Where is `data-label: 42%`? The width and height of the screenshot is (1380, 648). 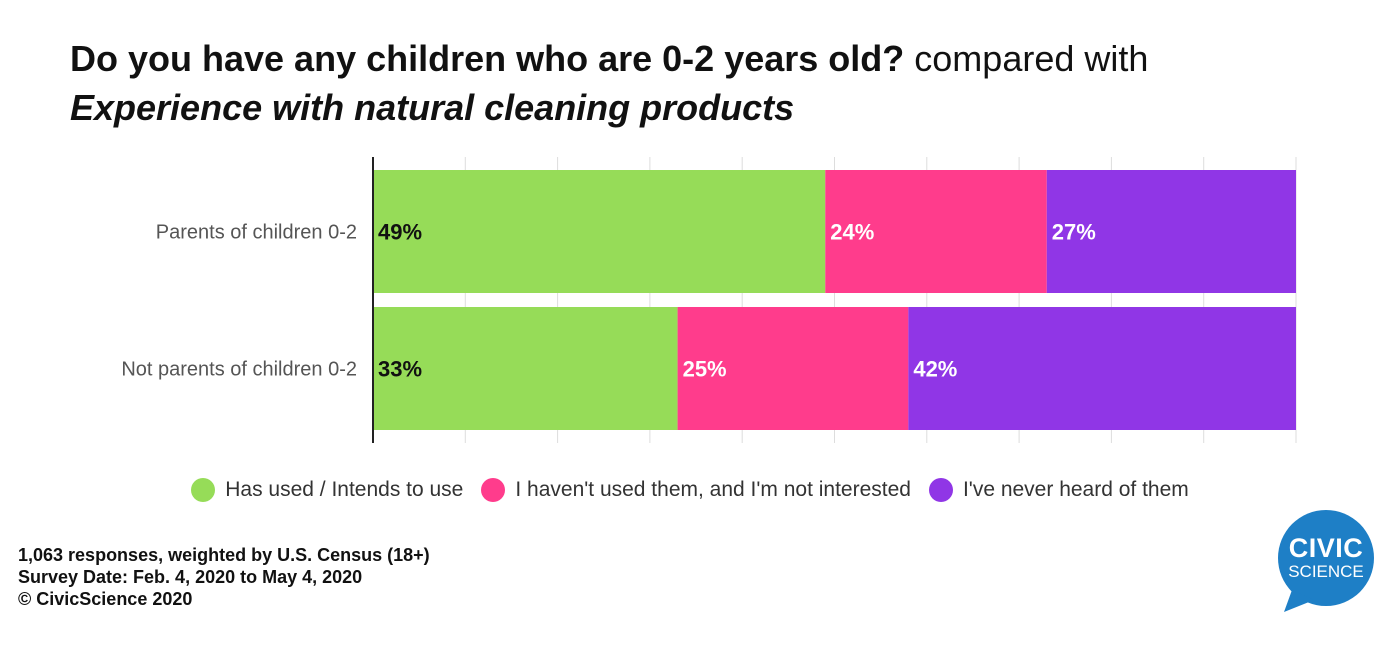 data-label: 42% is located at coordinates (935, 369).